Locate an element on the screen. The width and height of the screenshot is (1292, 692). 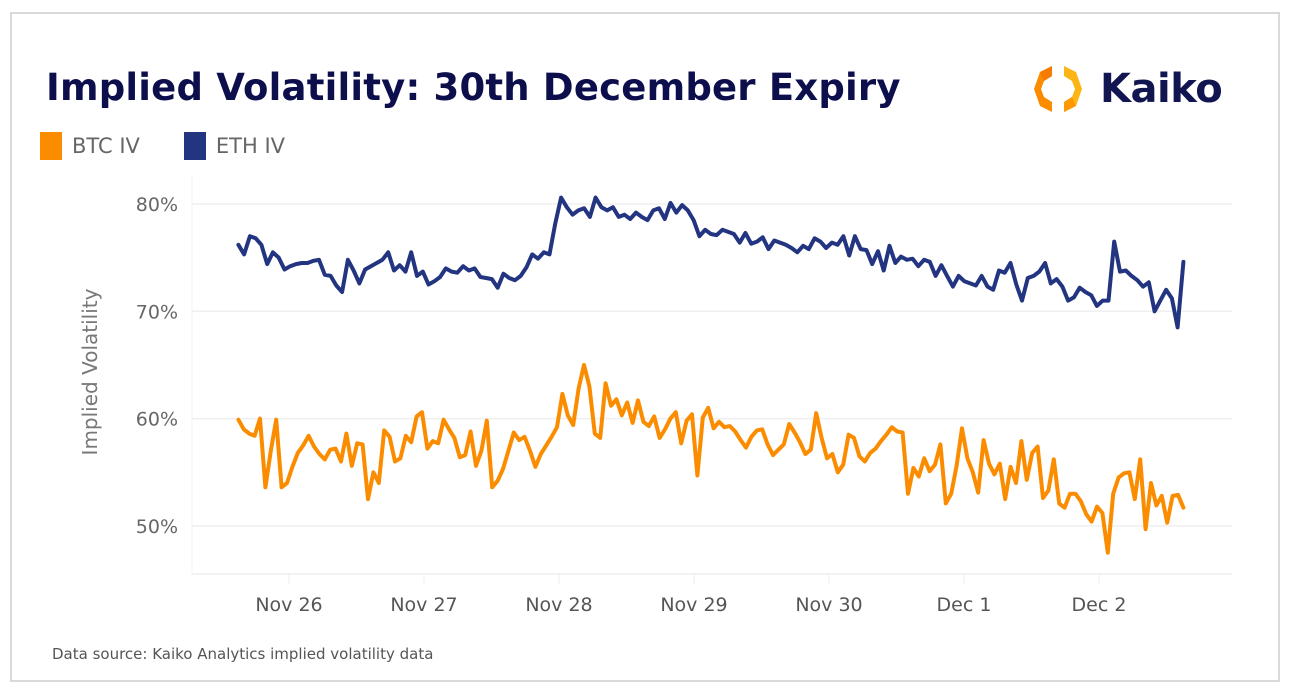
y-tick-label: 60% is located at coordinates (157, 420).